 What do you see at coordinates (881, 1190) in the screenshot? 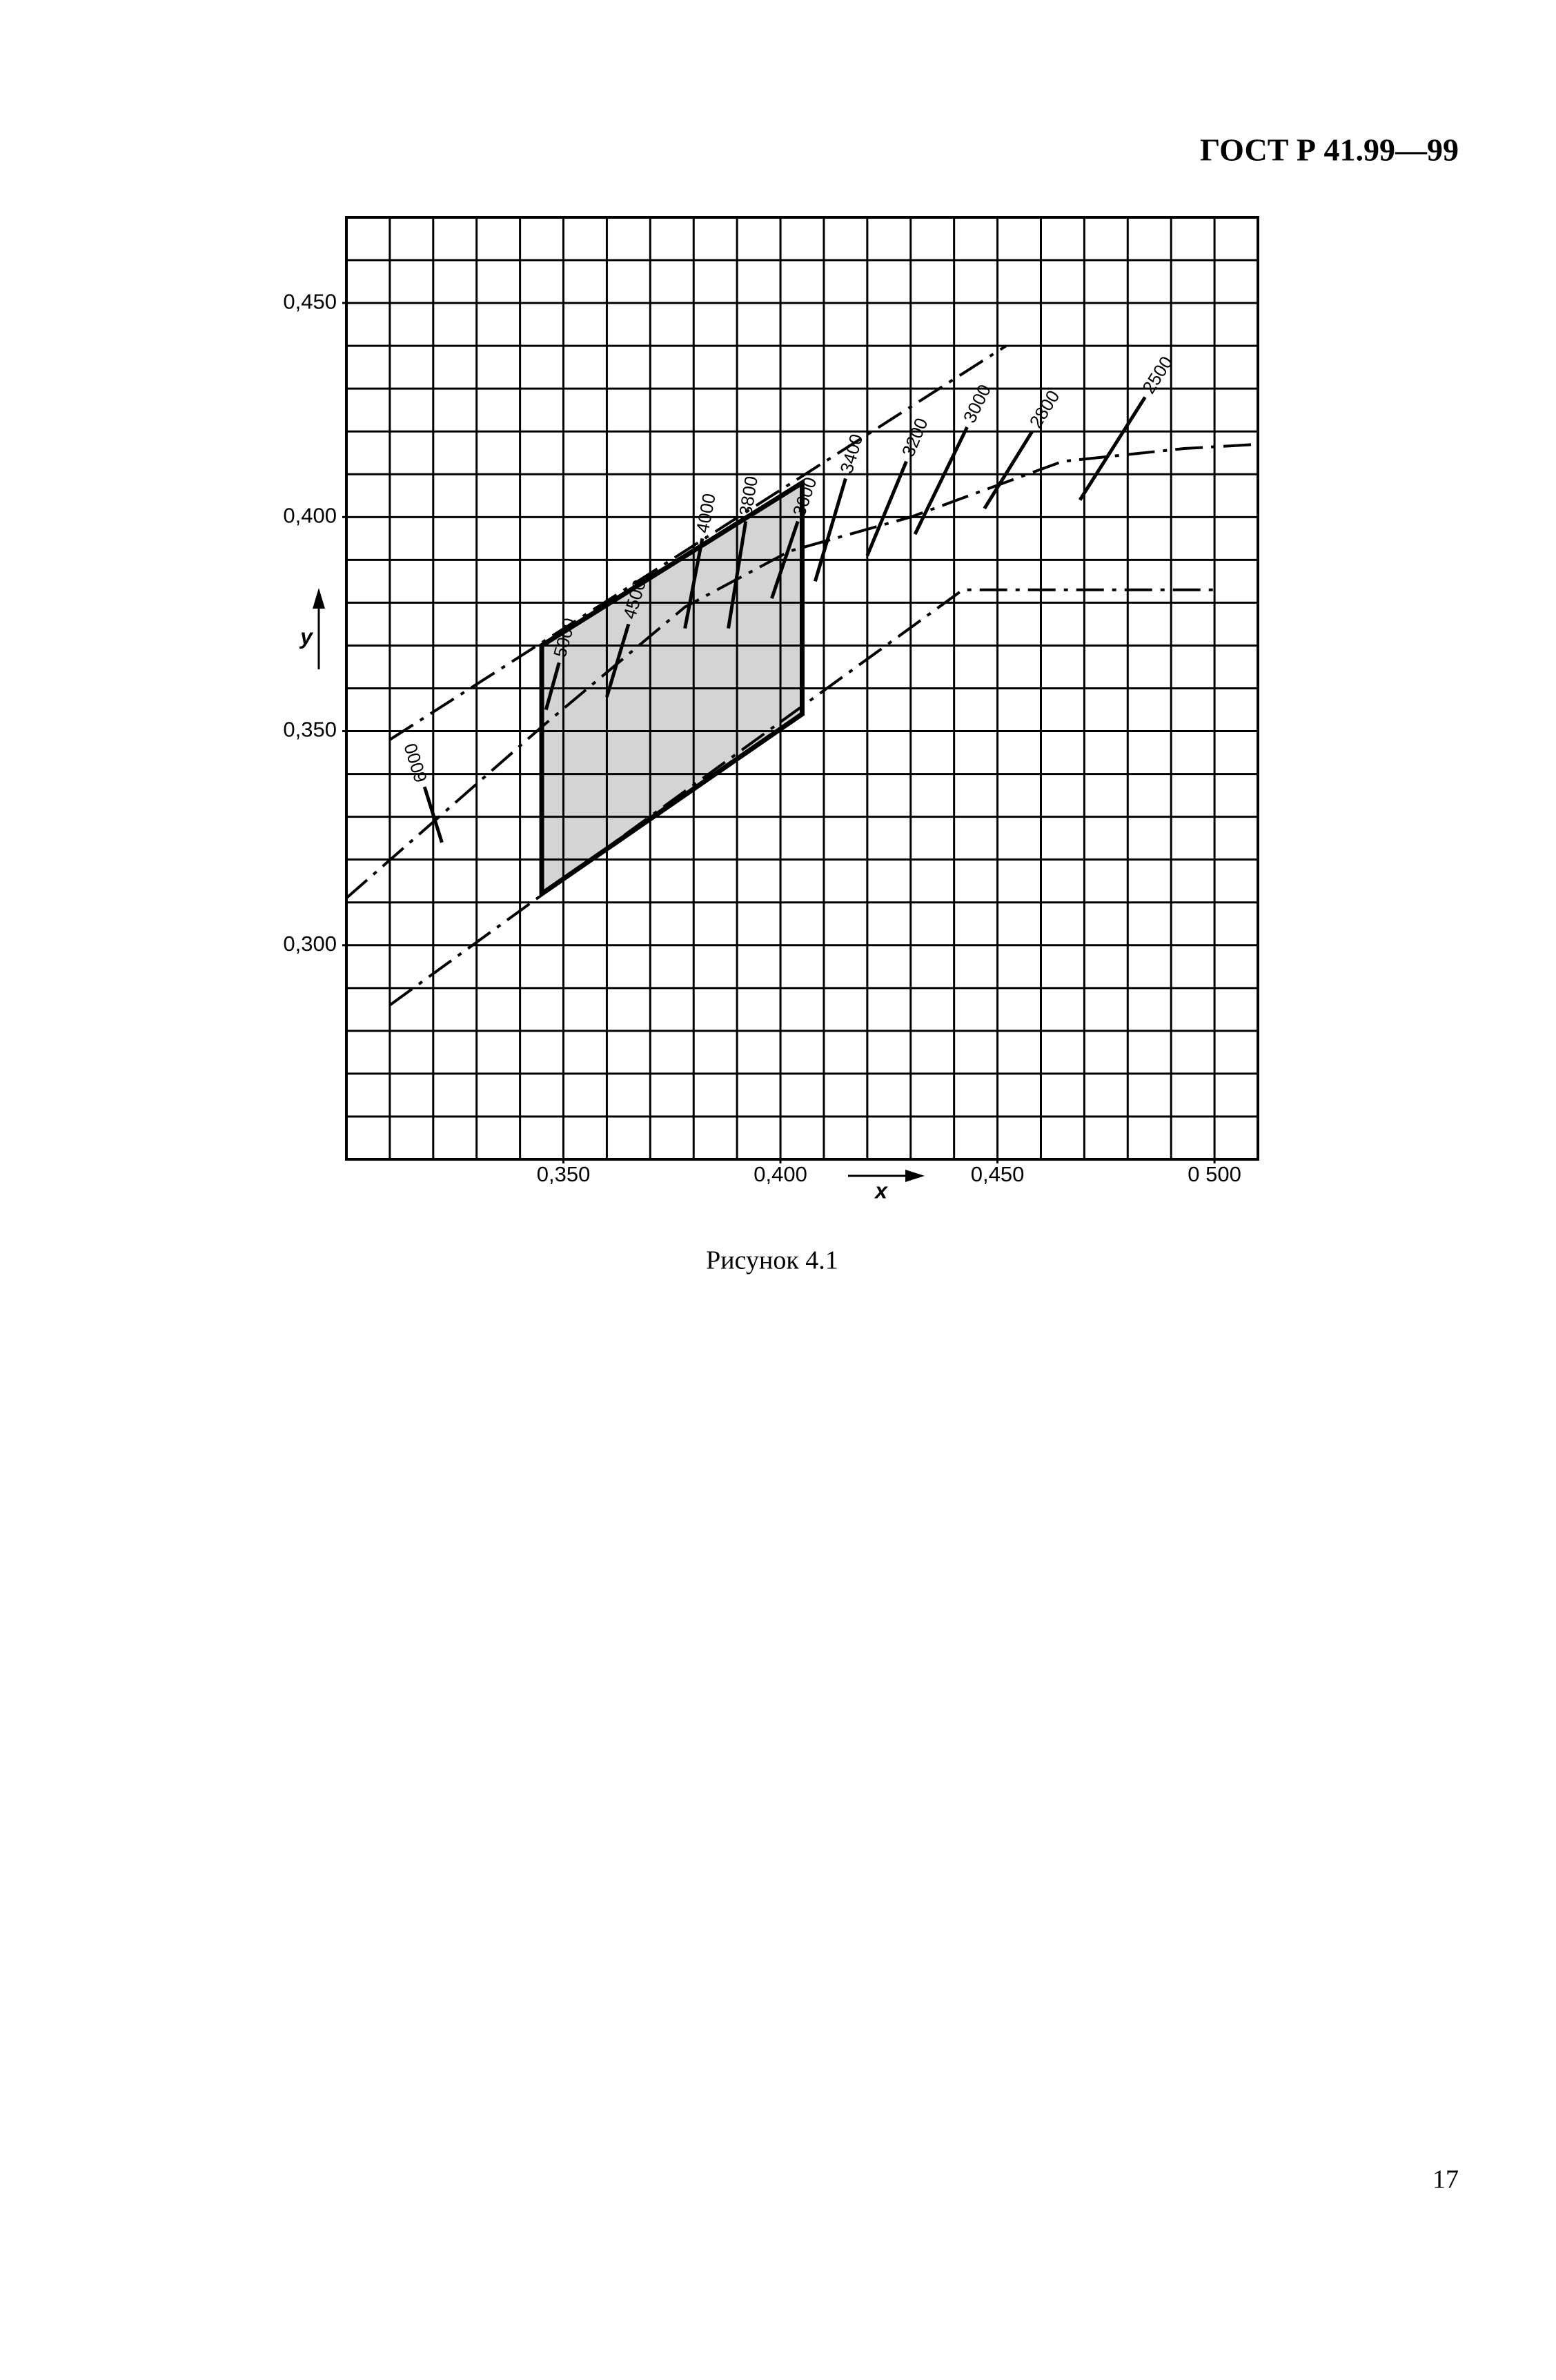
I see `x-axis-label: x` at bounding box center [881, 1190].